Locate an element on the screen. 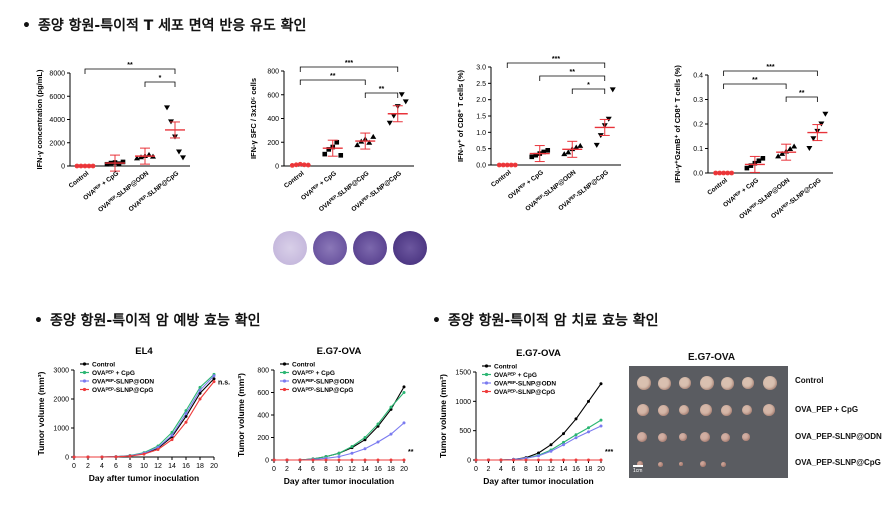 Image resolution: width=889 pixels, height=505 pixels. elispot-well-odn is located at coordinates (370, 248).